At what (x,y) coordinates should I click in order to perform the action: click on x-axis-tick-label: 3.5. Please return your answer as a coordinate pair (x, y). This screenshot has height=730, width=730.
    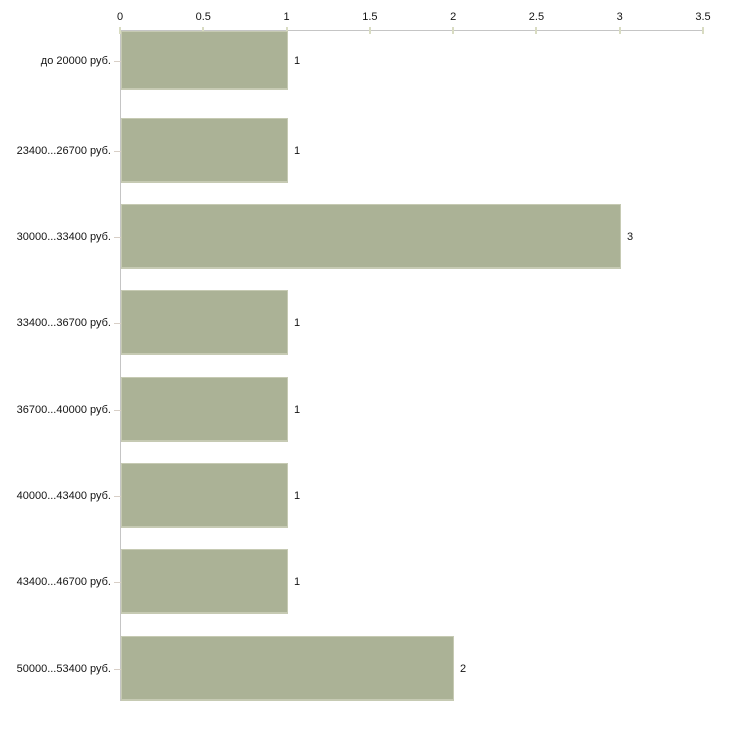
    Looking at the image, I should click on (703, 17).